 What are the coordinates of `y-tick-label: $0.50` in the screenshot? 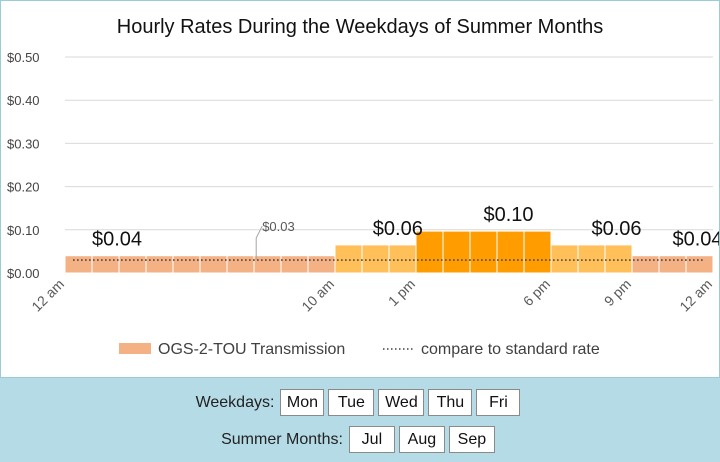 It's located at (23, 57).